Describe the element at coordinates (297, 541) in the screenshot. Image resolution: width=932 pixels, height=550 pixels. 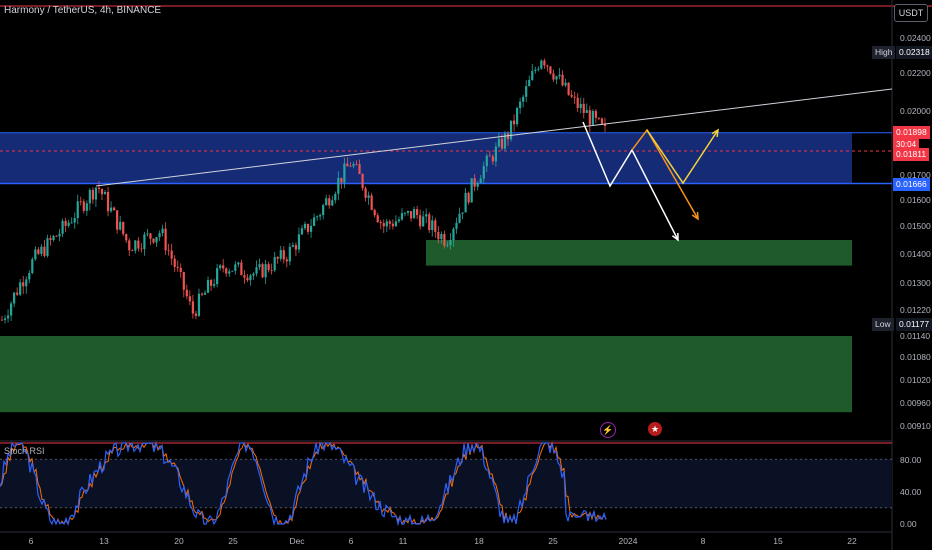
I see `time-tick-label: Dec` at that location.